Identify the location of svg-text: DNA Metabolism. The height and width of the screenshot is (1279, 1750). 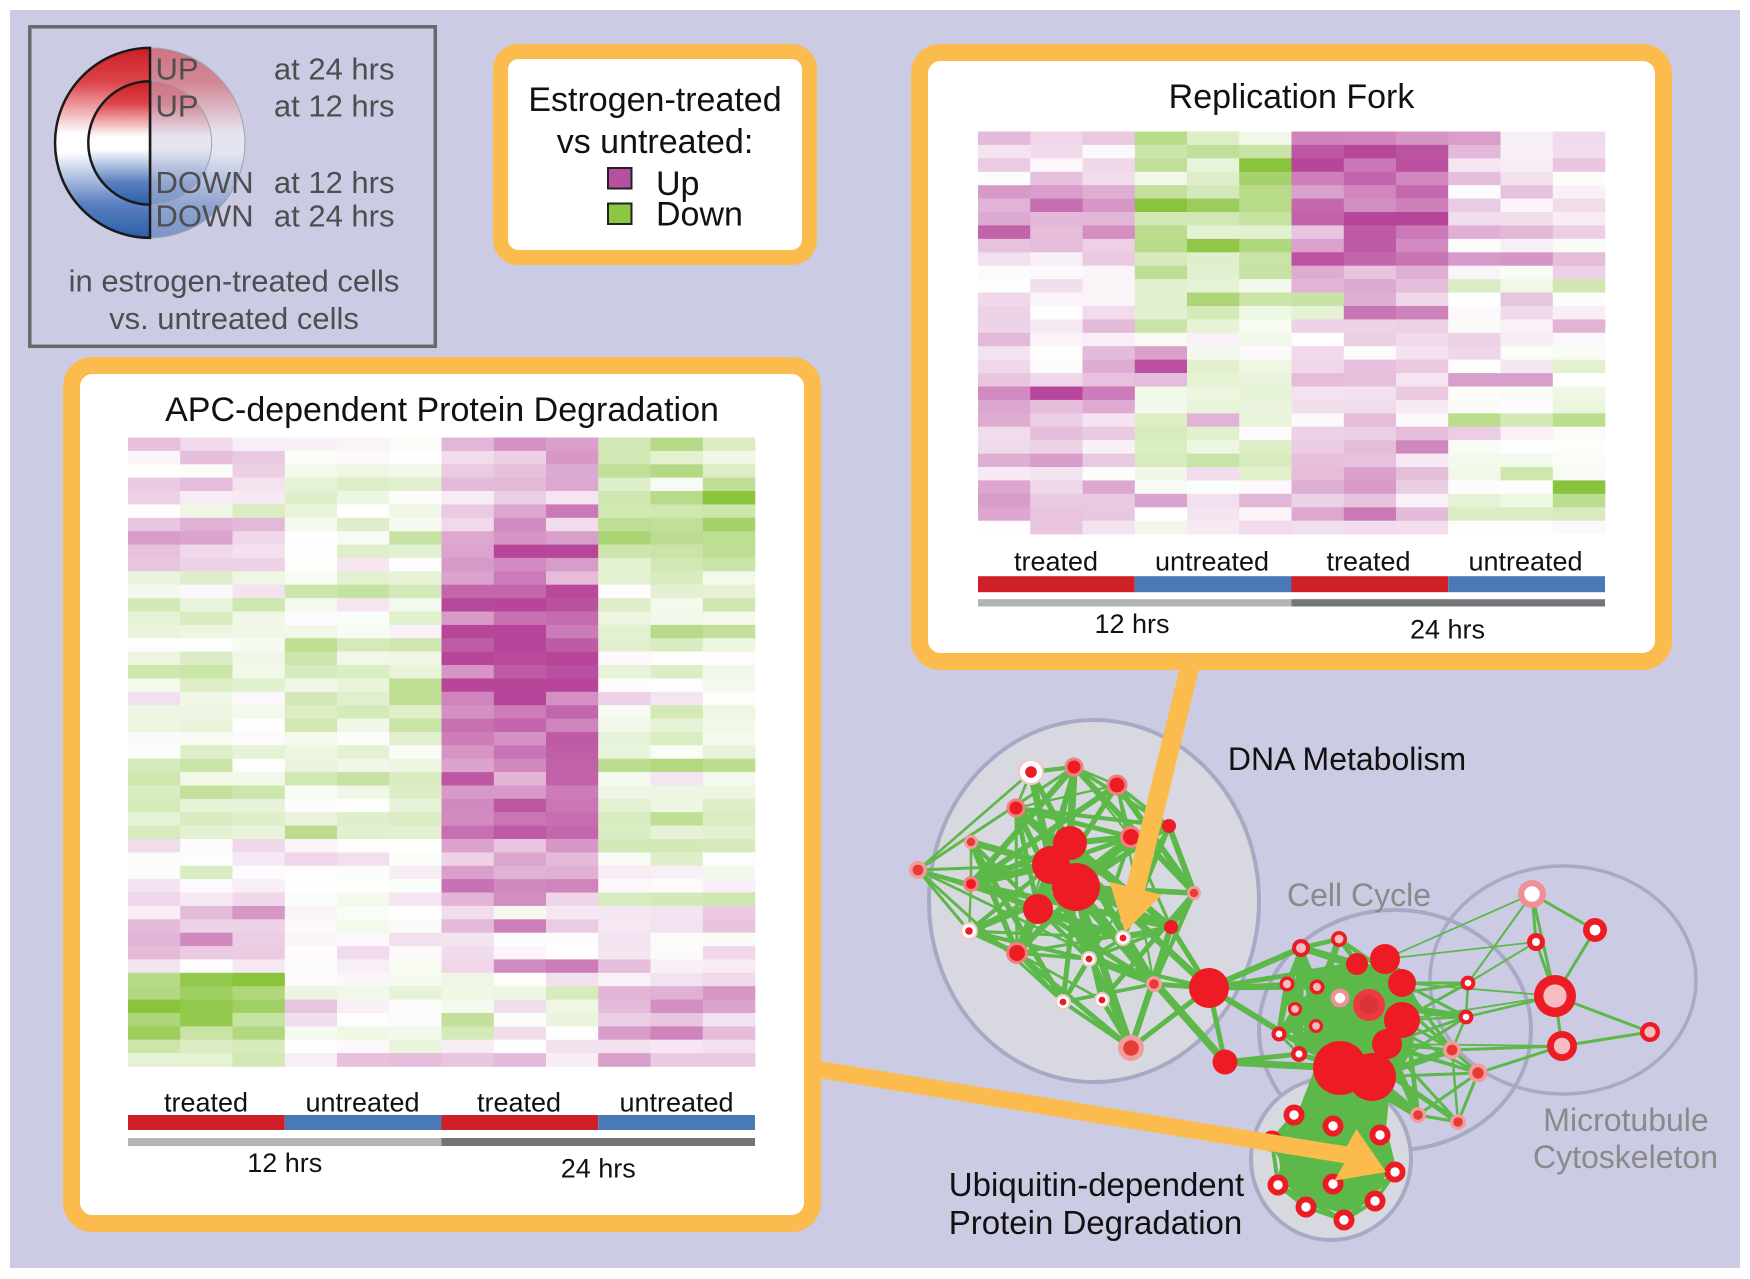
(1347, 759).